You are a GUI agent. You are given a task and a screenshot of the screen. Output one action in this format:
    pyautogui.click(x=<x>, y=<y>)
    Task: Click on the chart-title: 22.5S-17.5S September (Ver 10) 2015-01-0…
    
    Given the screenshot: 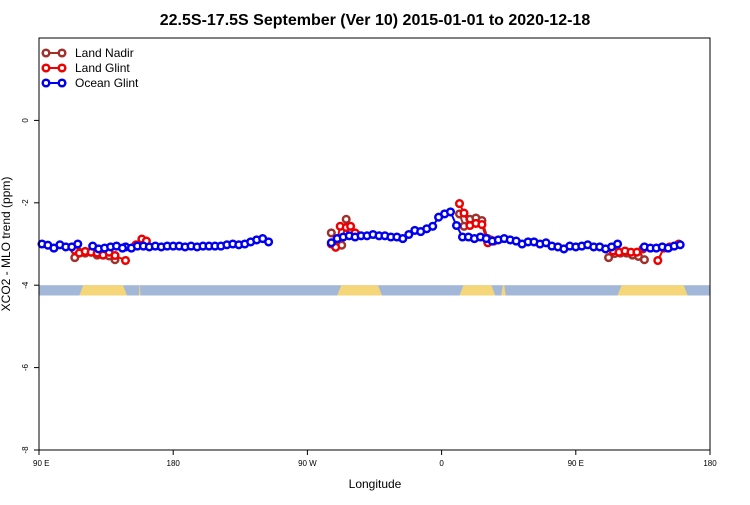 What is the action you would take?
    pyautogui.click(x=375, y=20)
    